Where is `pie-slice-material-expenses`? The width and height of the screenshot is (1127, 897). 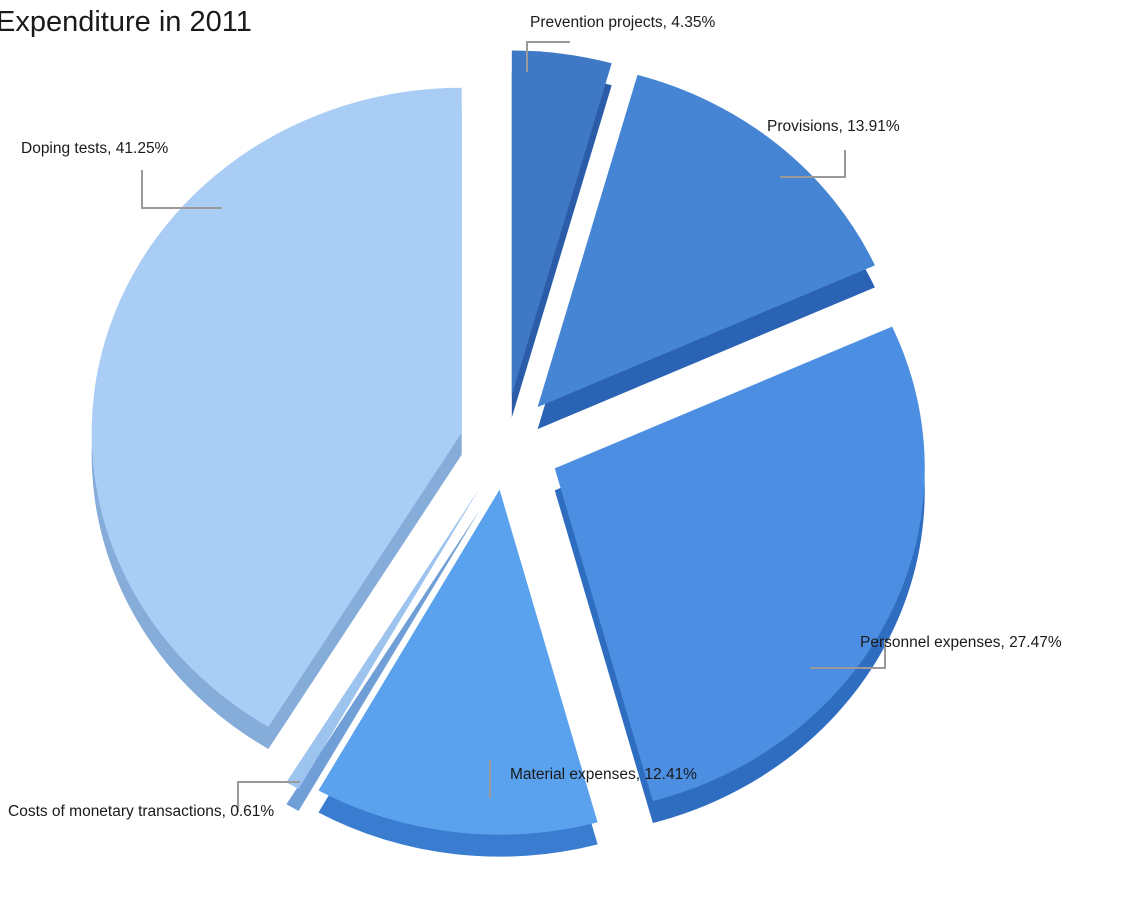
pie-slice-material-expenses is located at coordinates (458, 662).